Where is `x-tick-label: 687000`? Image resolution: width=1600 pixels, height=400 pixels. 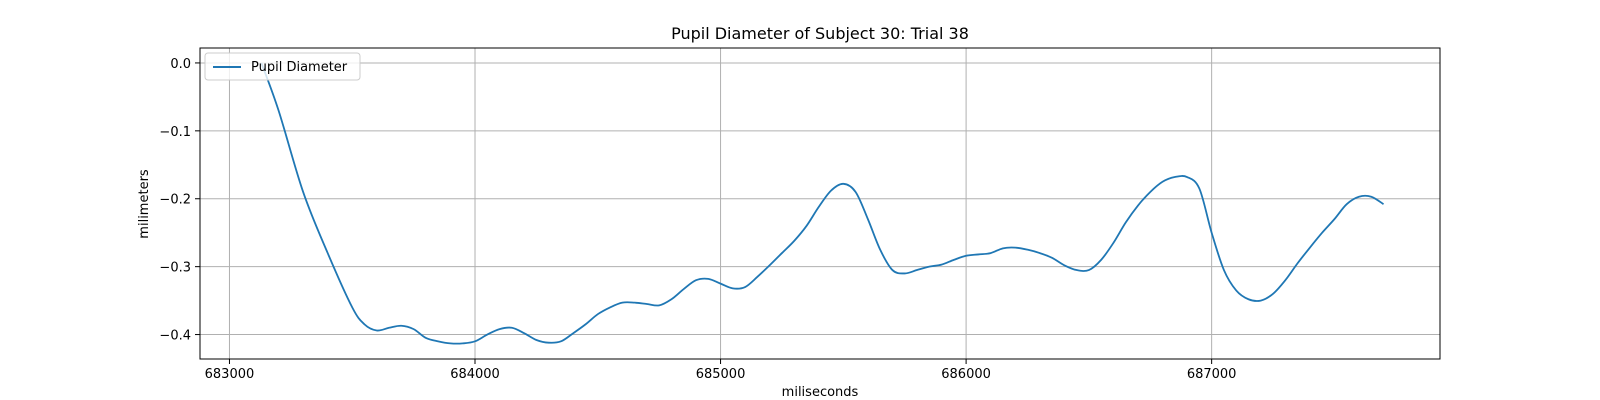 x-tick-label: 687000 is located at coordinates (1212, 374).